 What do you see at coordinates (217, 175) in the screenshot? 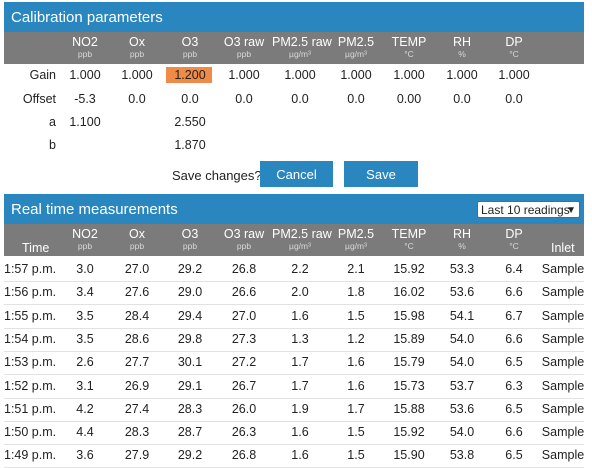
I see `save-changes-prompt: Save changes?` at bounding box center [217, 175].